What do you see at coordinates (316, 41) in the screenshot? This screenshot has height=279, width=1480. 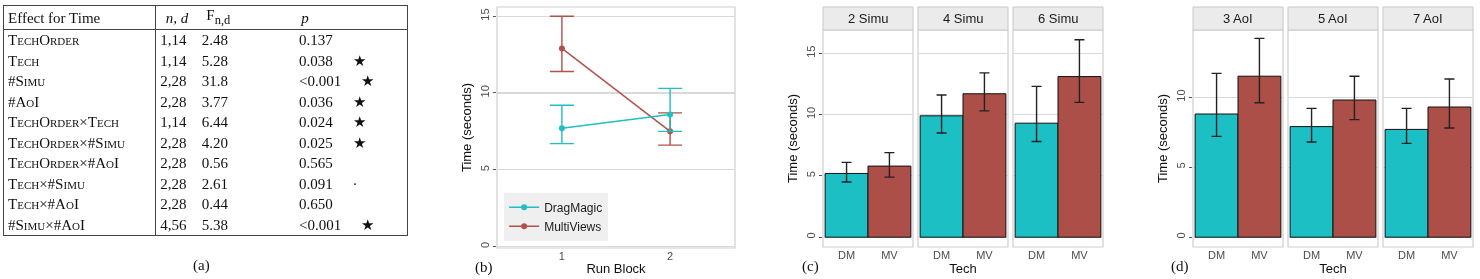 I see `text: 0.137` at bounding box center [316, 41].